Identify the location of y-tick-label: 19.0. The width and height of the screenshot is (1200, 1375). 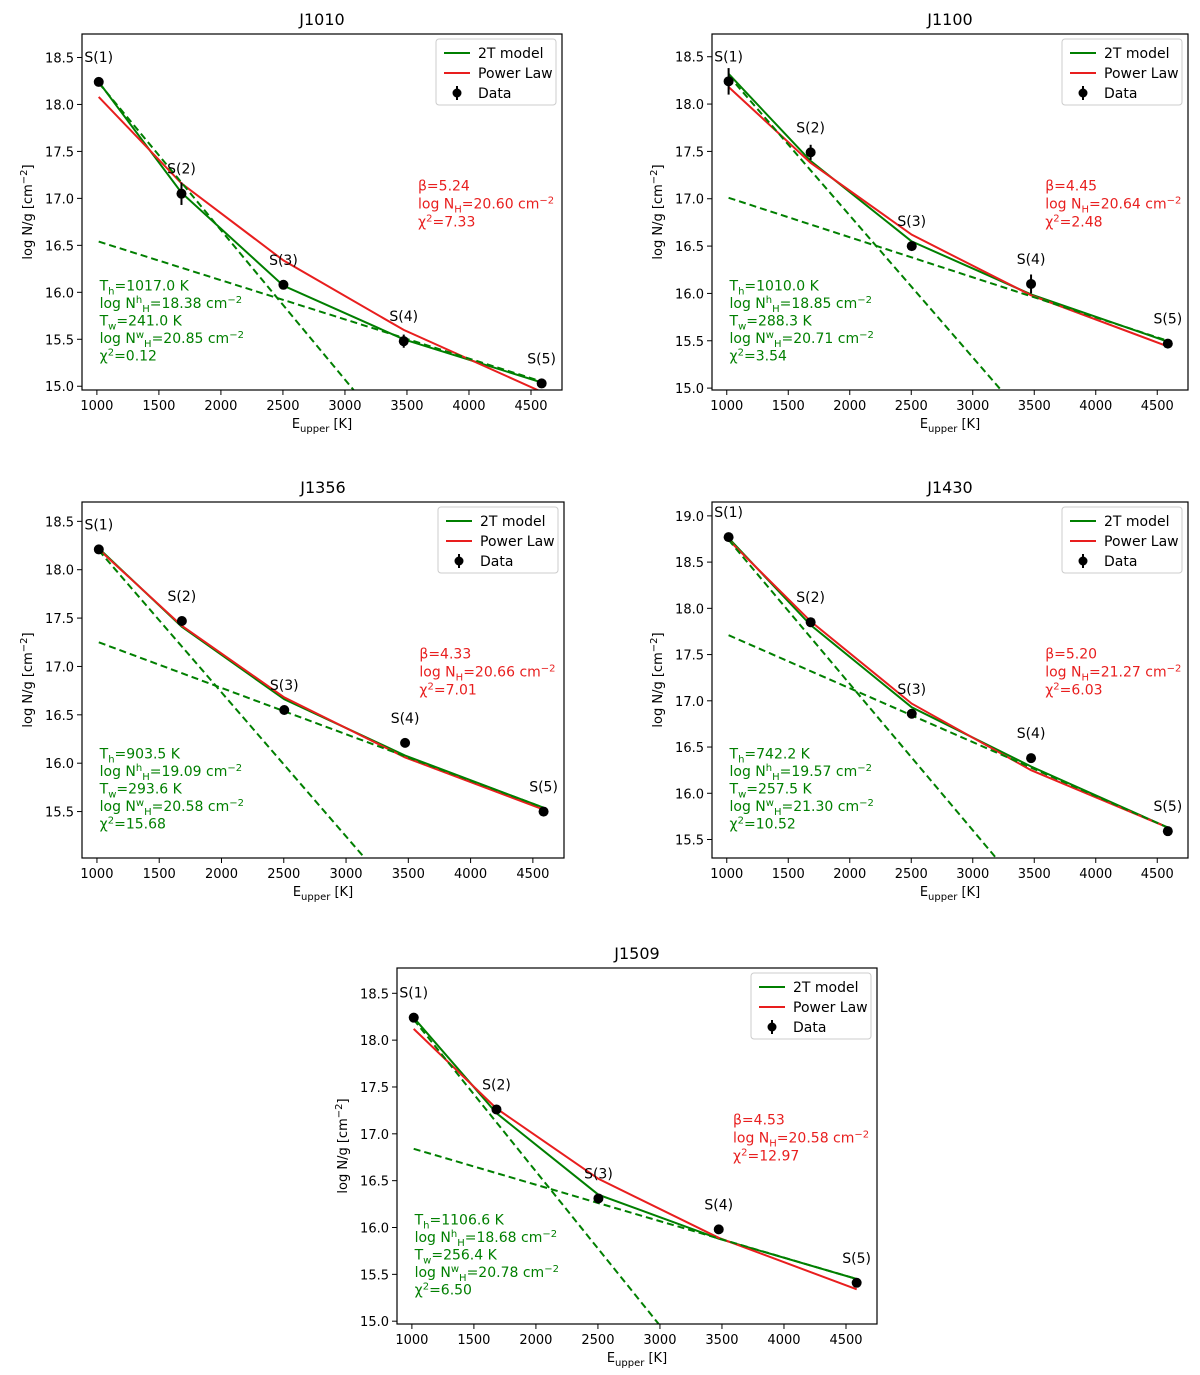
(689, 517).